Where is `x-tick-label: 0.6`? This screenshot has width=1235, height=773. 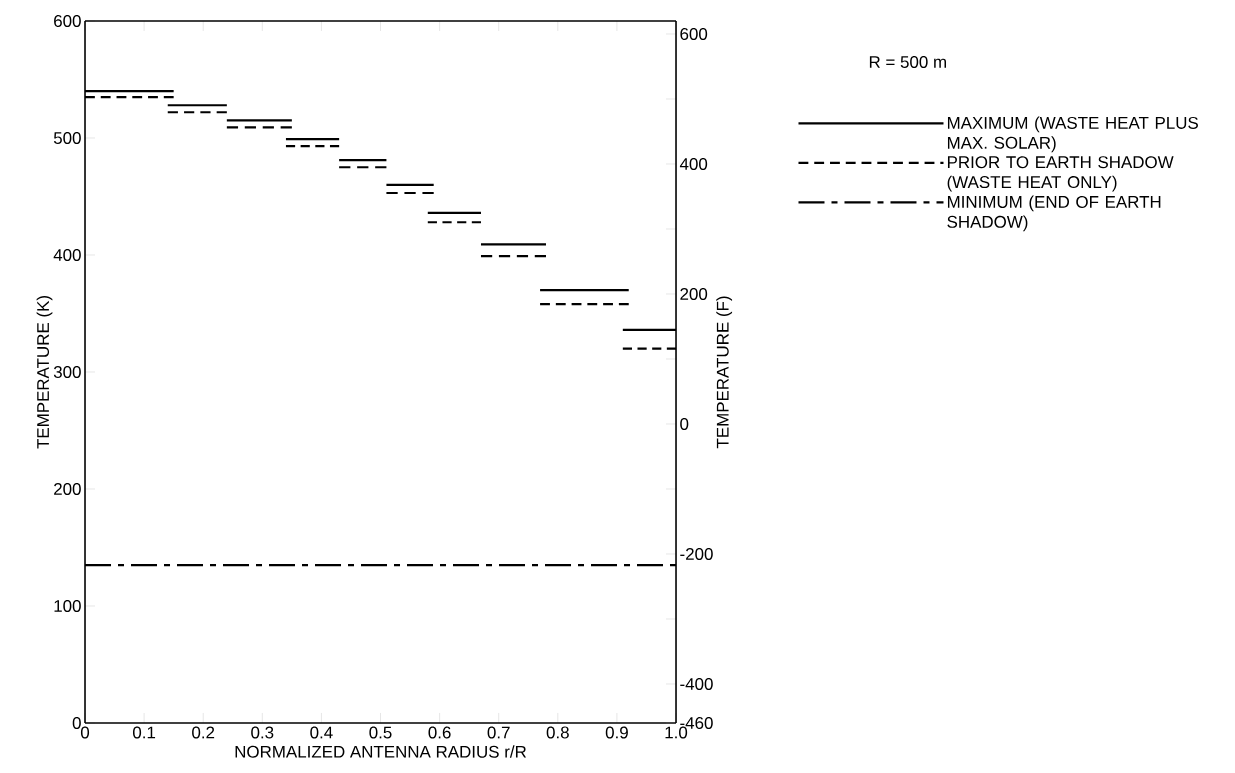
x-tick-label: 0.6 is located at coordinates (439, 732).